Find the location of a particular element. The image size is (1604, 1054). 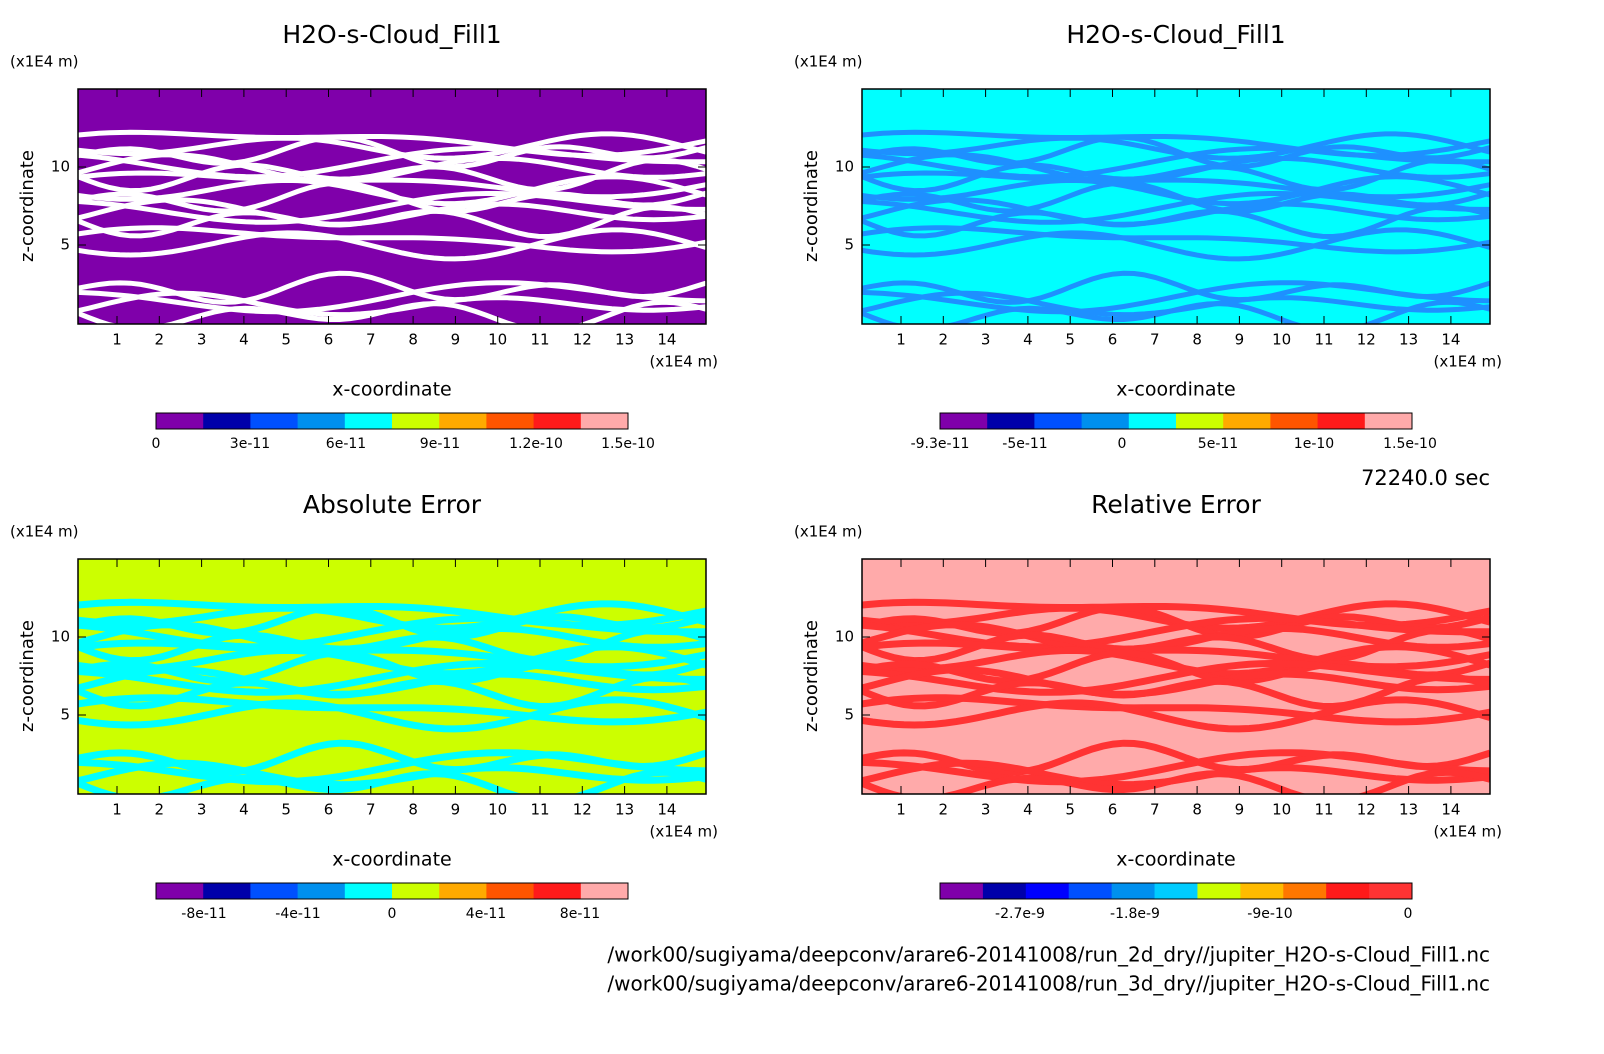

x-unit: (x1E4 m) is located at coordinates (1467, 362).